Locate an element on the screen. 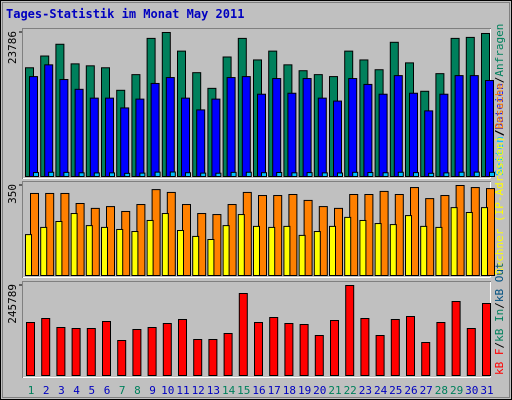 This screenshot has width=512, height=400. x-tick-label: 24 is located at coordinates (381, 390).